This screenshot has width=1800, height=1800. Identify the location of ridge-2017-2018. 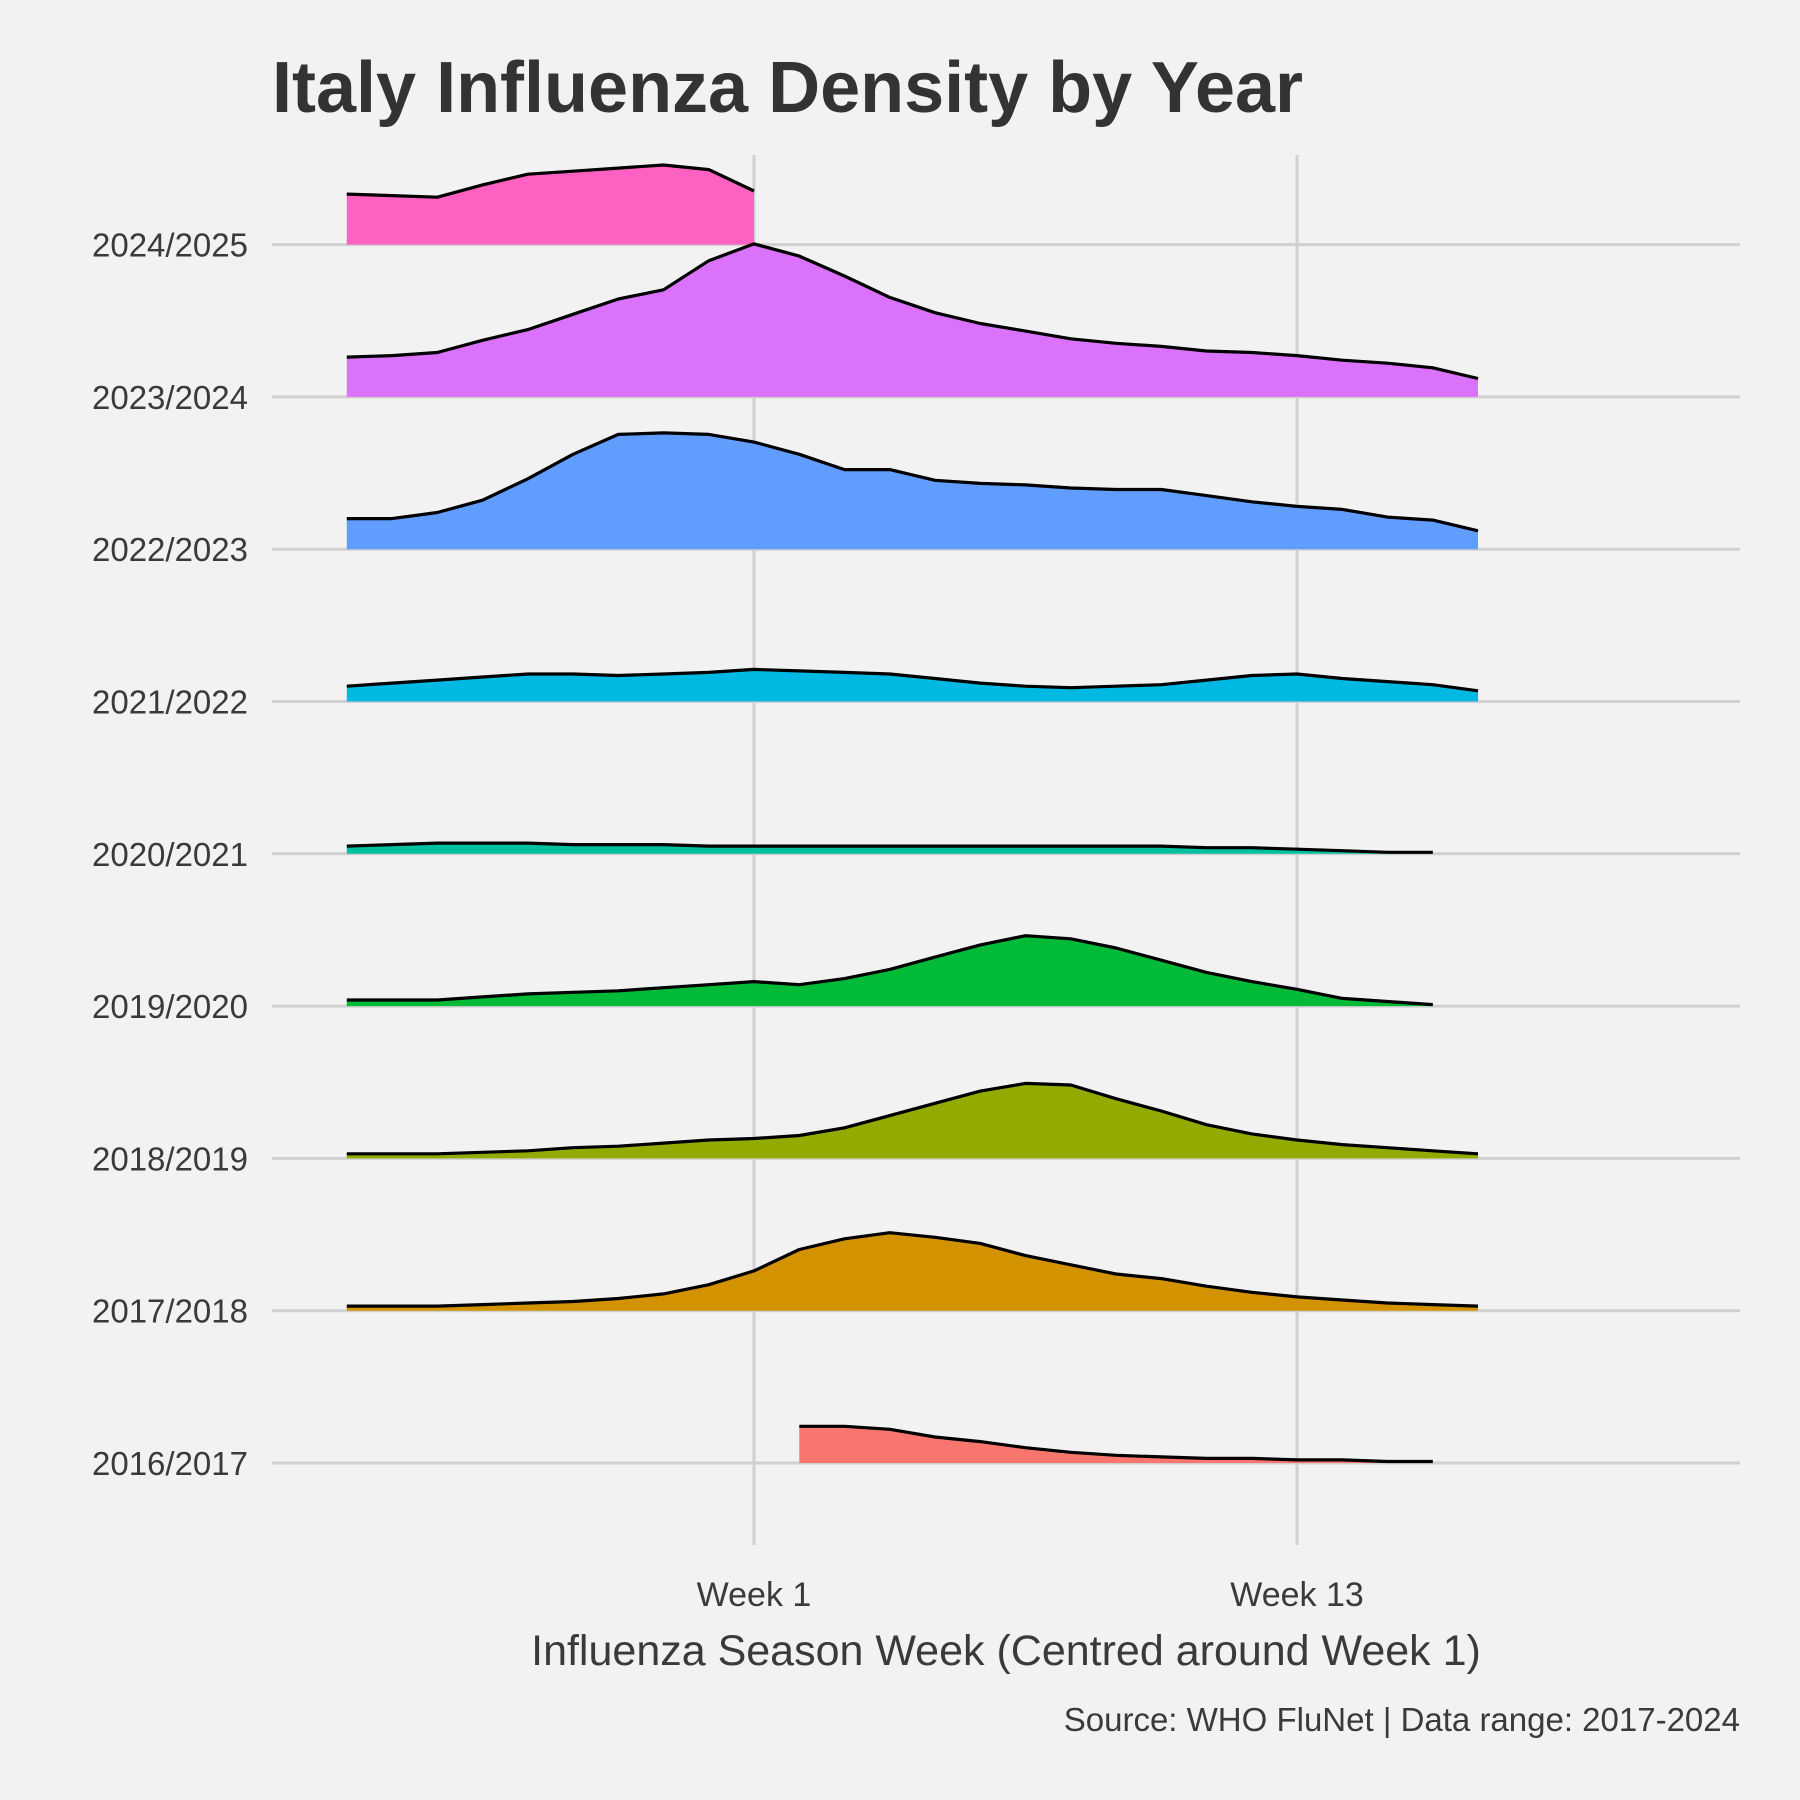
(912, 1271).